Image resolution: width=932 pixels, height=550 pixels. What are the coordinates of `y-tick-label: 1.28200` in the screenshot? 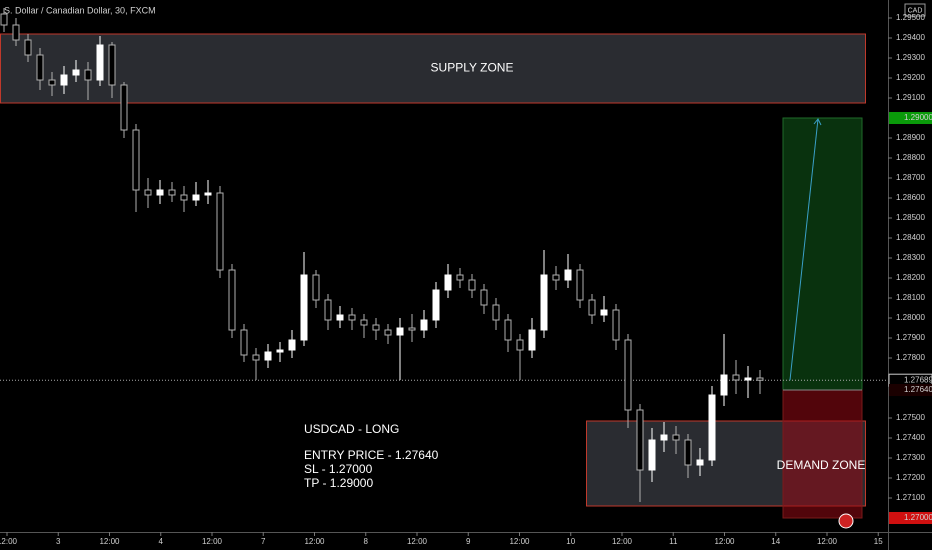 It's located at (910, 277).